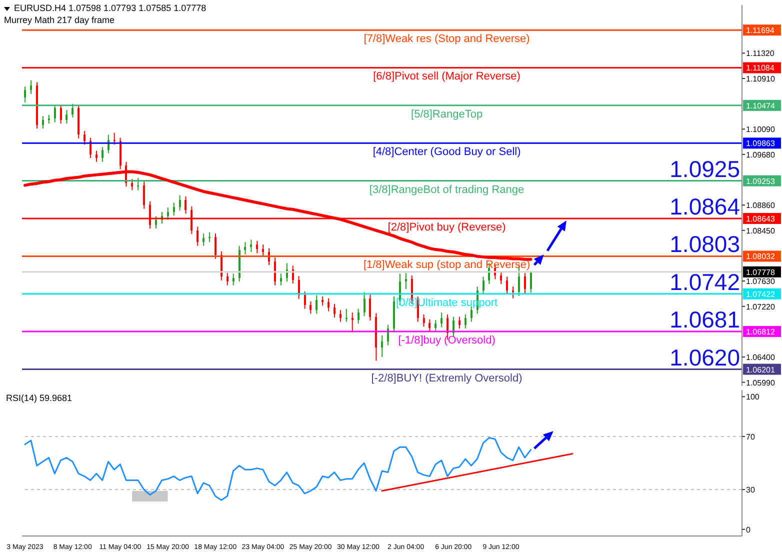  Describe the element at coordinates (761, 79) in the screenshot. I see `y-tick-label: 1.10910` at that location.